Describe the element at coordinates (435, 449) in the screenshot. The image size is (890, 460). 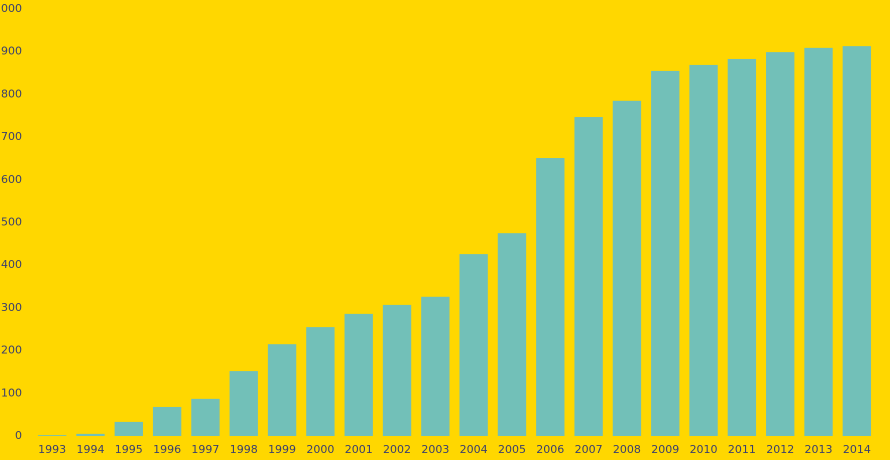
I see `x-tick-label: 2003` at that location.